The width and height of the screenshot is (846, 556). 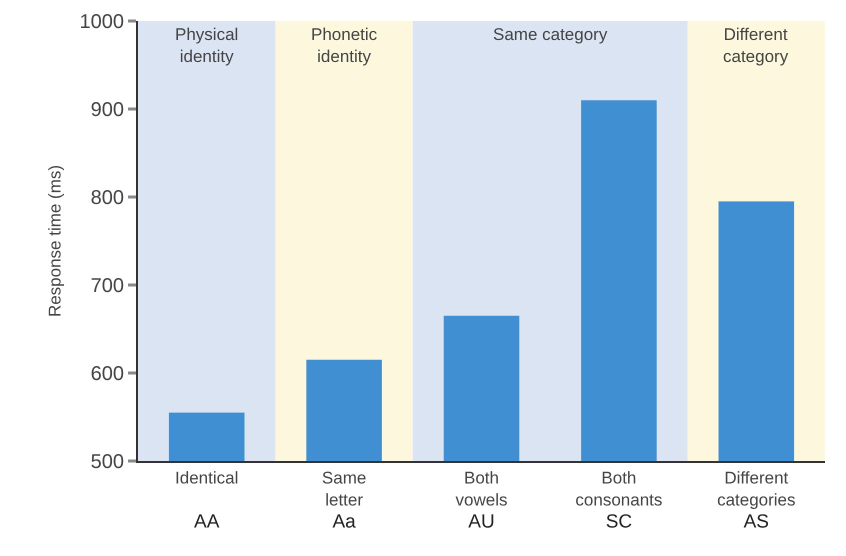 I want to click on category-label: Identical AA, so click(x=206, y=500).